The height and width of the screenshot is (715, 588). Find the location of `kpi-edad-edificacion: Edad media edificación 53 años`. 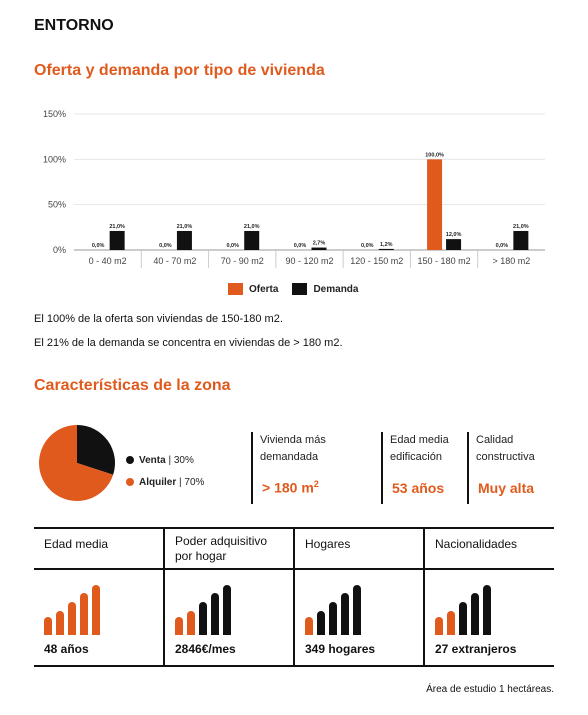

kpi-edad-edificacion: Edad media edificación 53 años is located at coordinates (422, 468).